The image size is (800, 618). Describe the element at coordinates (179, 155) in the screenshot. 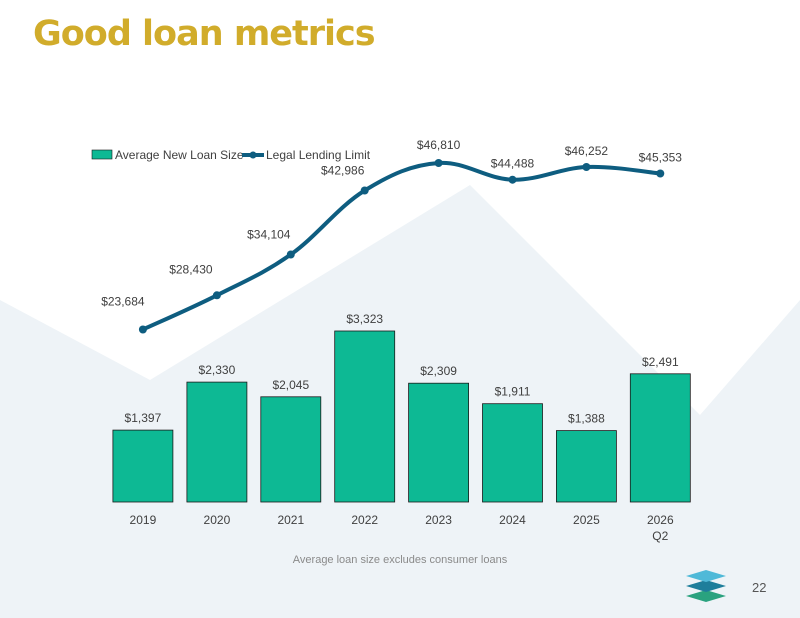

I see `legend-label-bar: Average New Loan Size` at that location.